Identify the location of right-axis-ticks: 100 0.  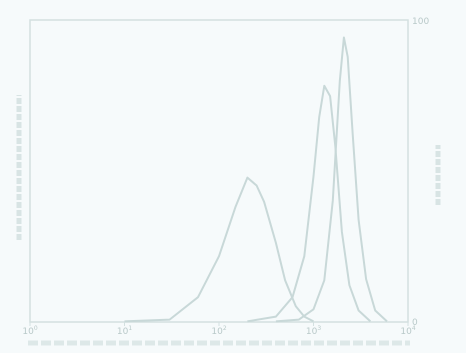
(420, 172).